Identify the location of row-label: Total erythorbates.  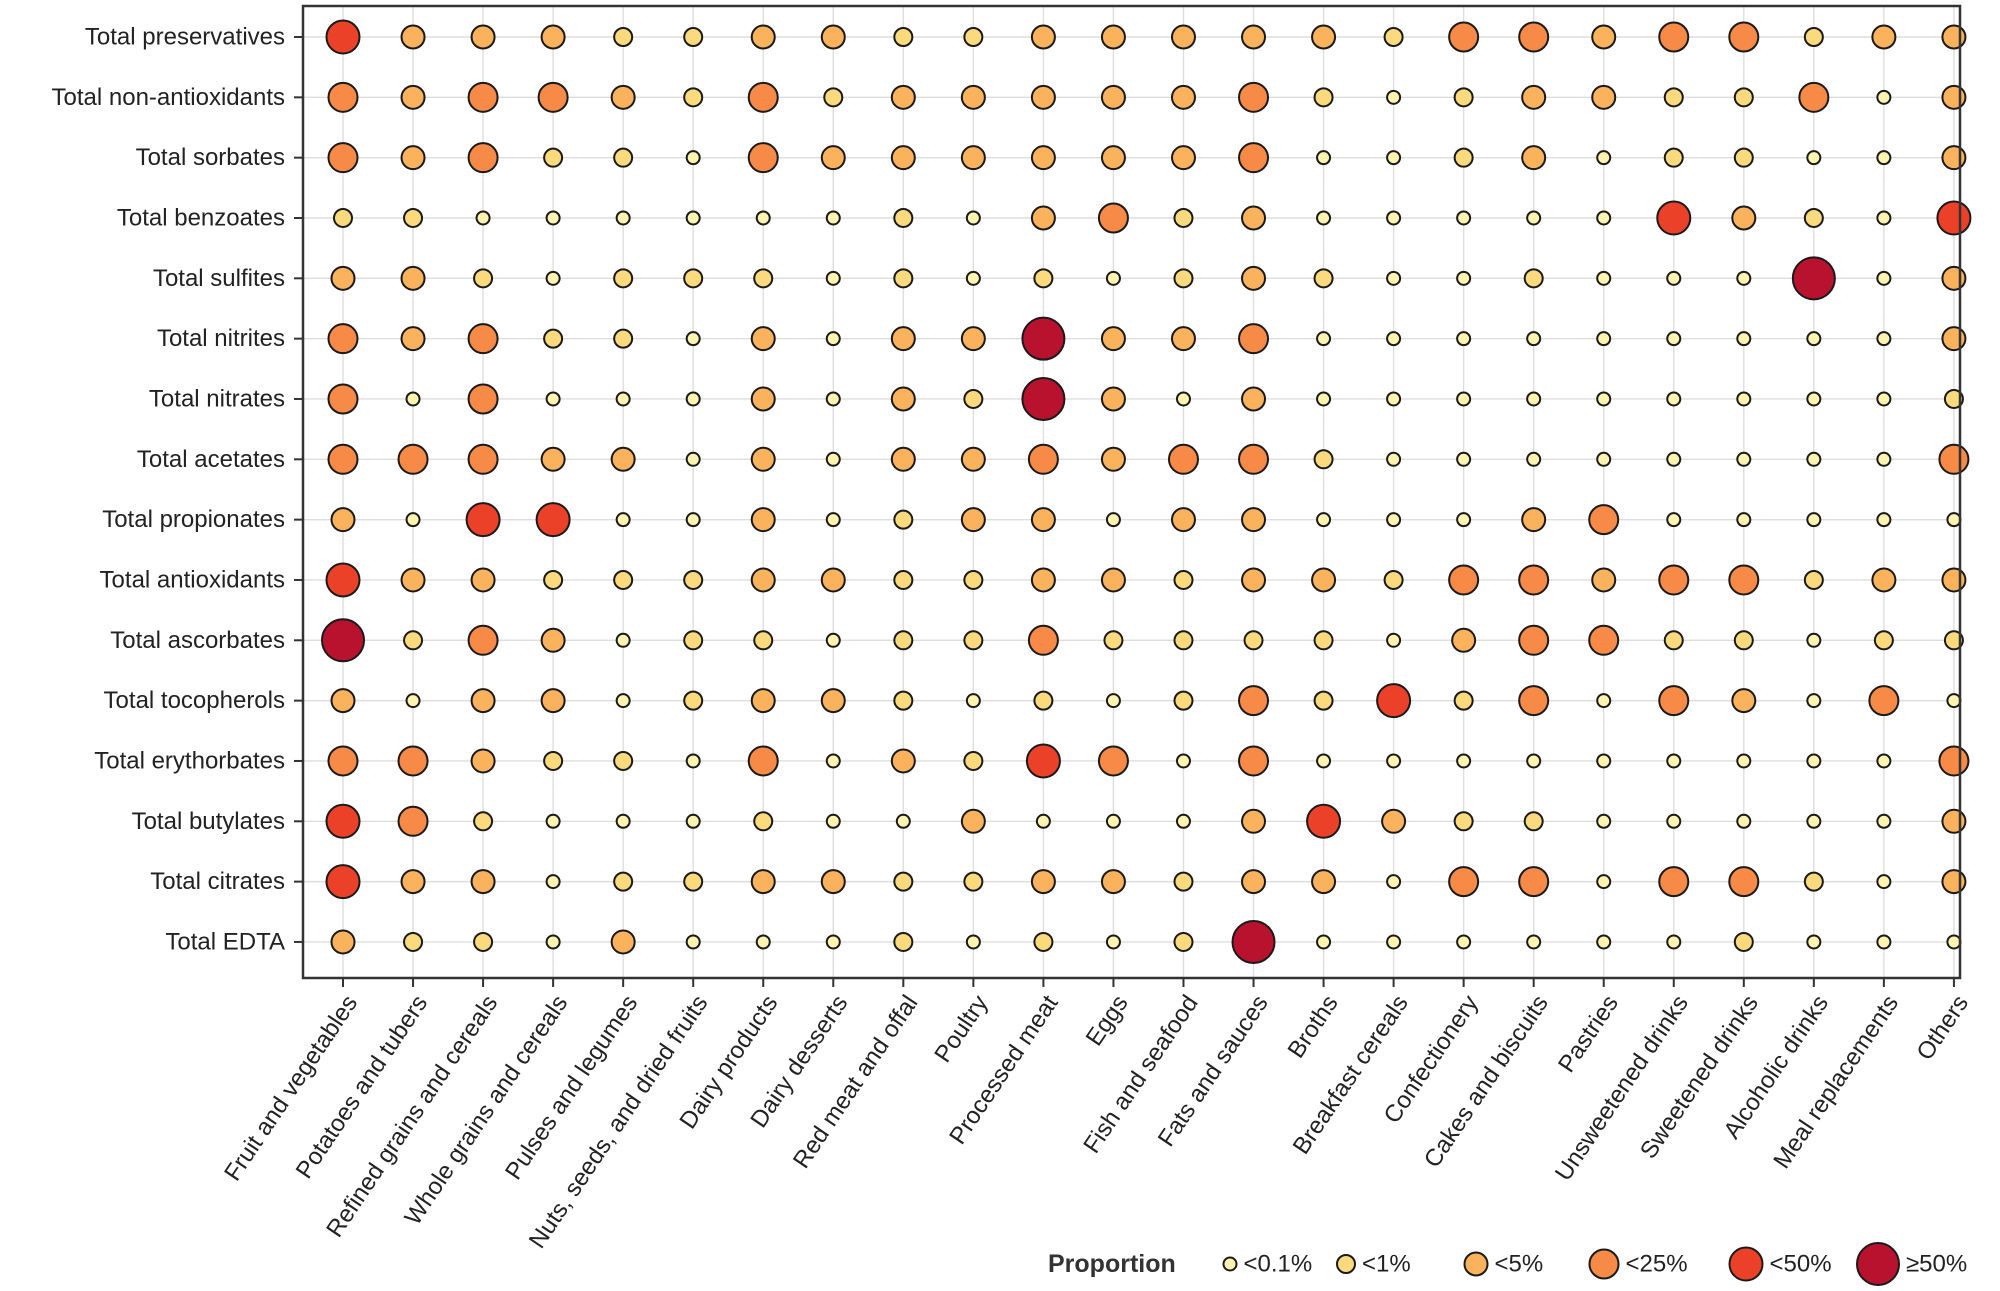
(189, 760).